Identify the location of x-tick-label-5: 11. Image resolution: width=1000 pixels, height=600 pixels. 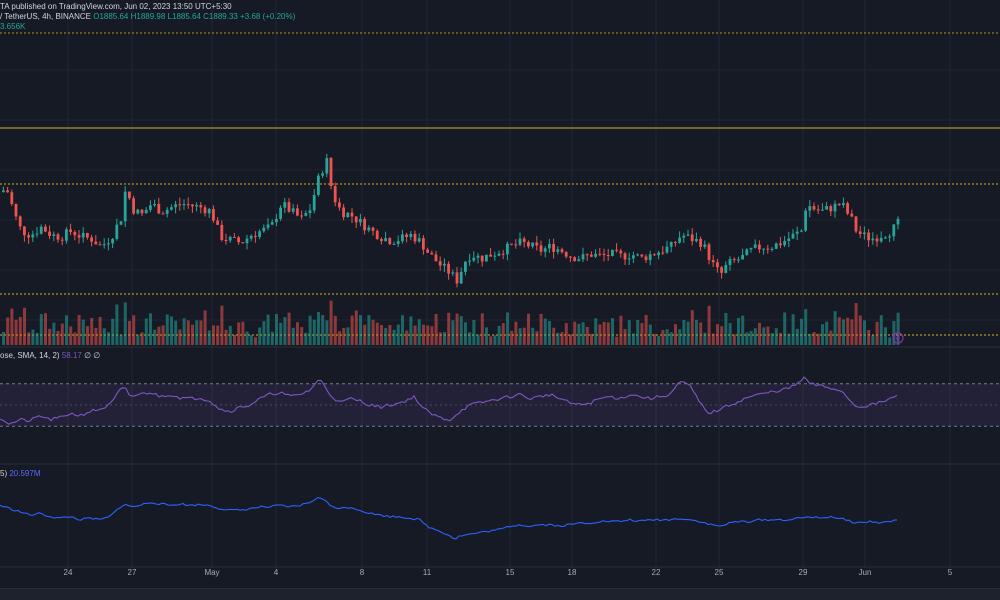
(427, 572).